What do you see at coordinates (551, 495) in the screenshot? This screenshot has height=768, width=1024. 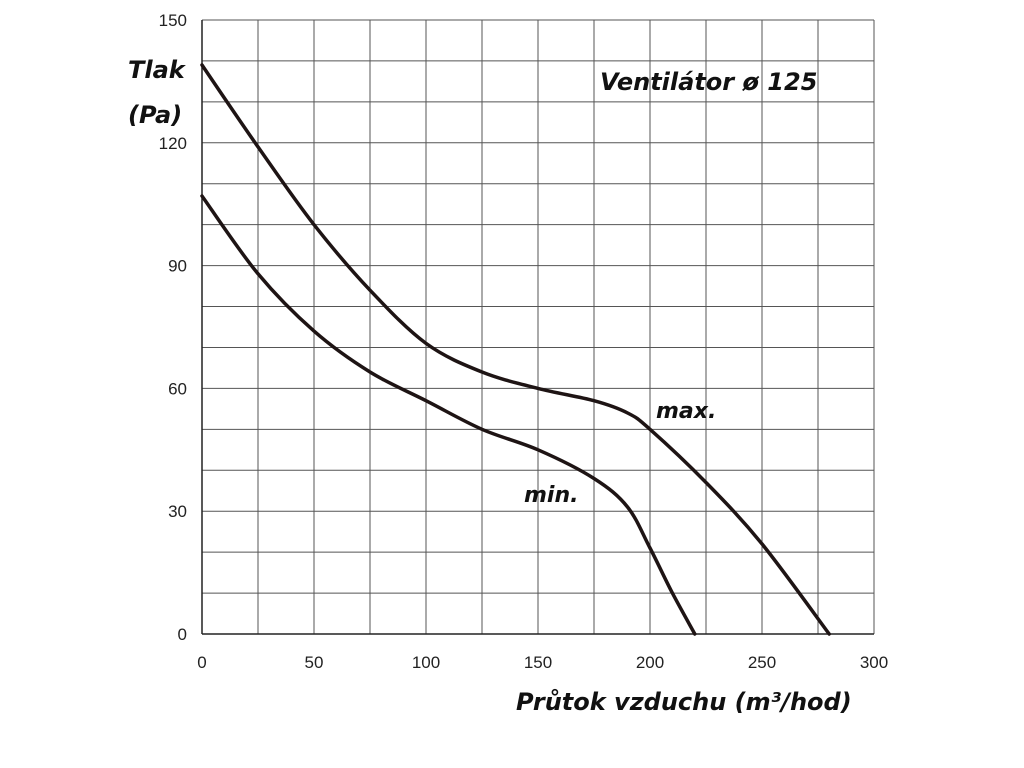 I see `series-label-min: min.` at bounding box center [551, 495].